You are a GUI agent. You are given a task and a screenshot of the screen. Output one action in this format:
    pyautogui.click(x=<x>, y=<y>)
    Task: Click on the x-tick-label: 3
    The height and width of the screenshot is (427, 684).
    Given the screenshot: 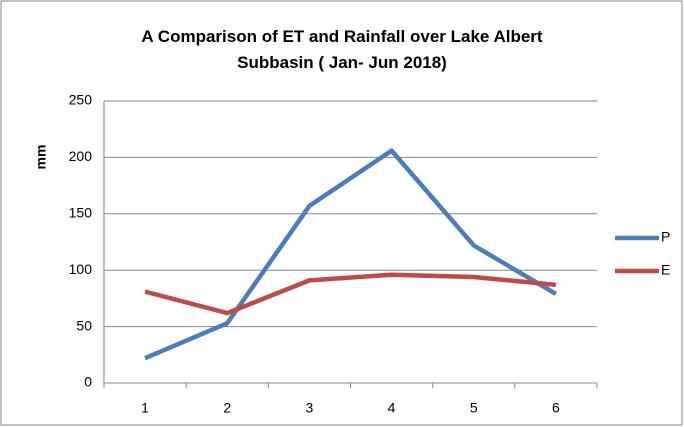 What is the action you would take?
    pyautogui.click(x=310, y=408)
    